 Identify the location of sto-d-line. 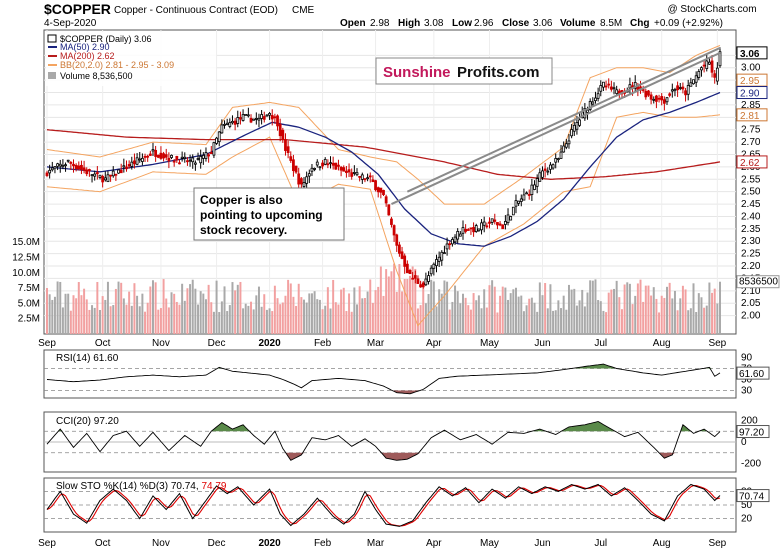
(383, 505).